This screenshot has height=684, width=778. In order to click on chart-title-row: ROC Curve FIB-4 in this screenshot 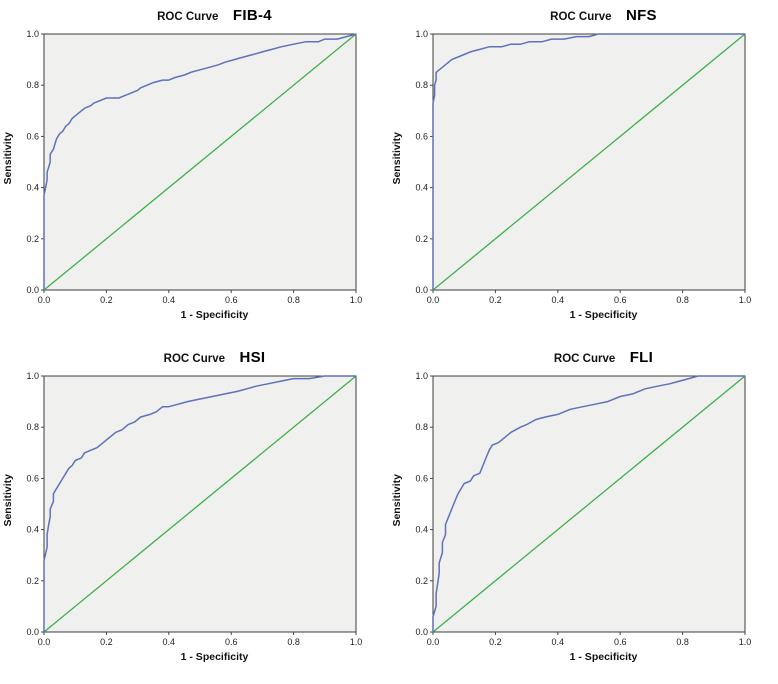, I will do `click(194, 16)`.